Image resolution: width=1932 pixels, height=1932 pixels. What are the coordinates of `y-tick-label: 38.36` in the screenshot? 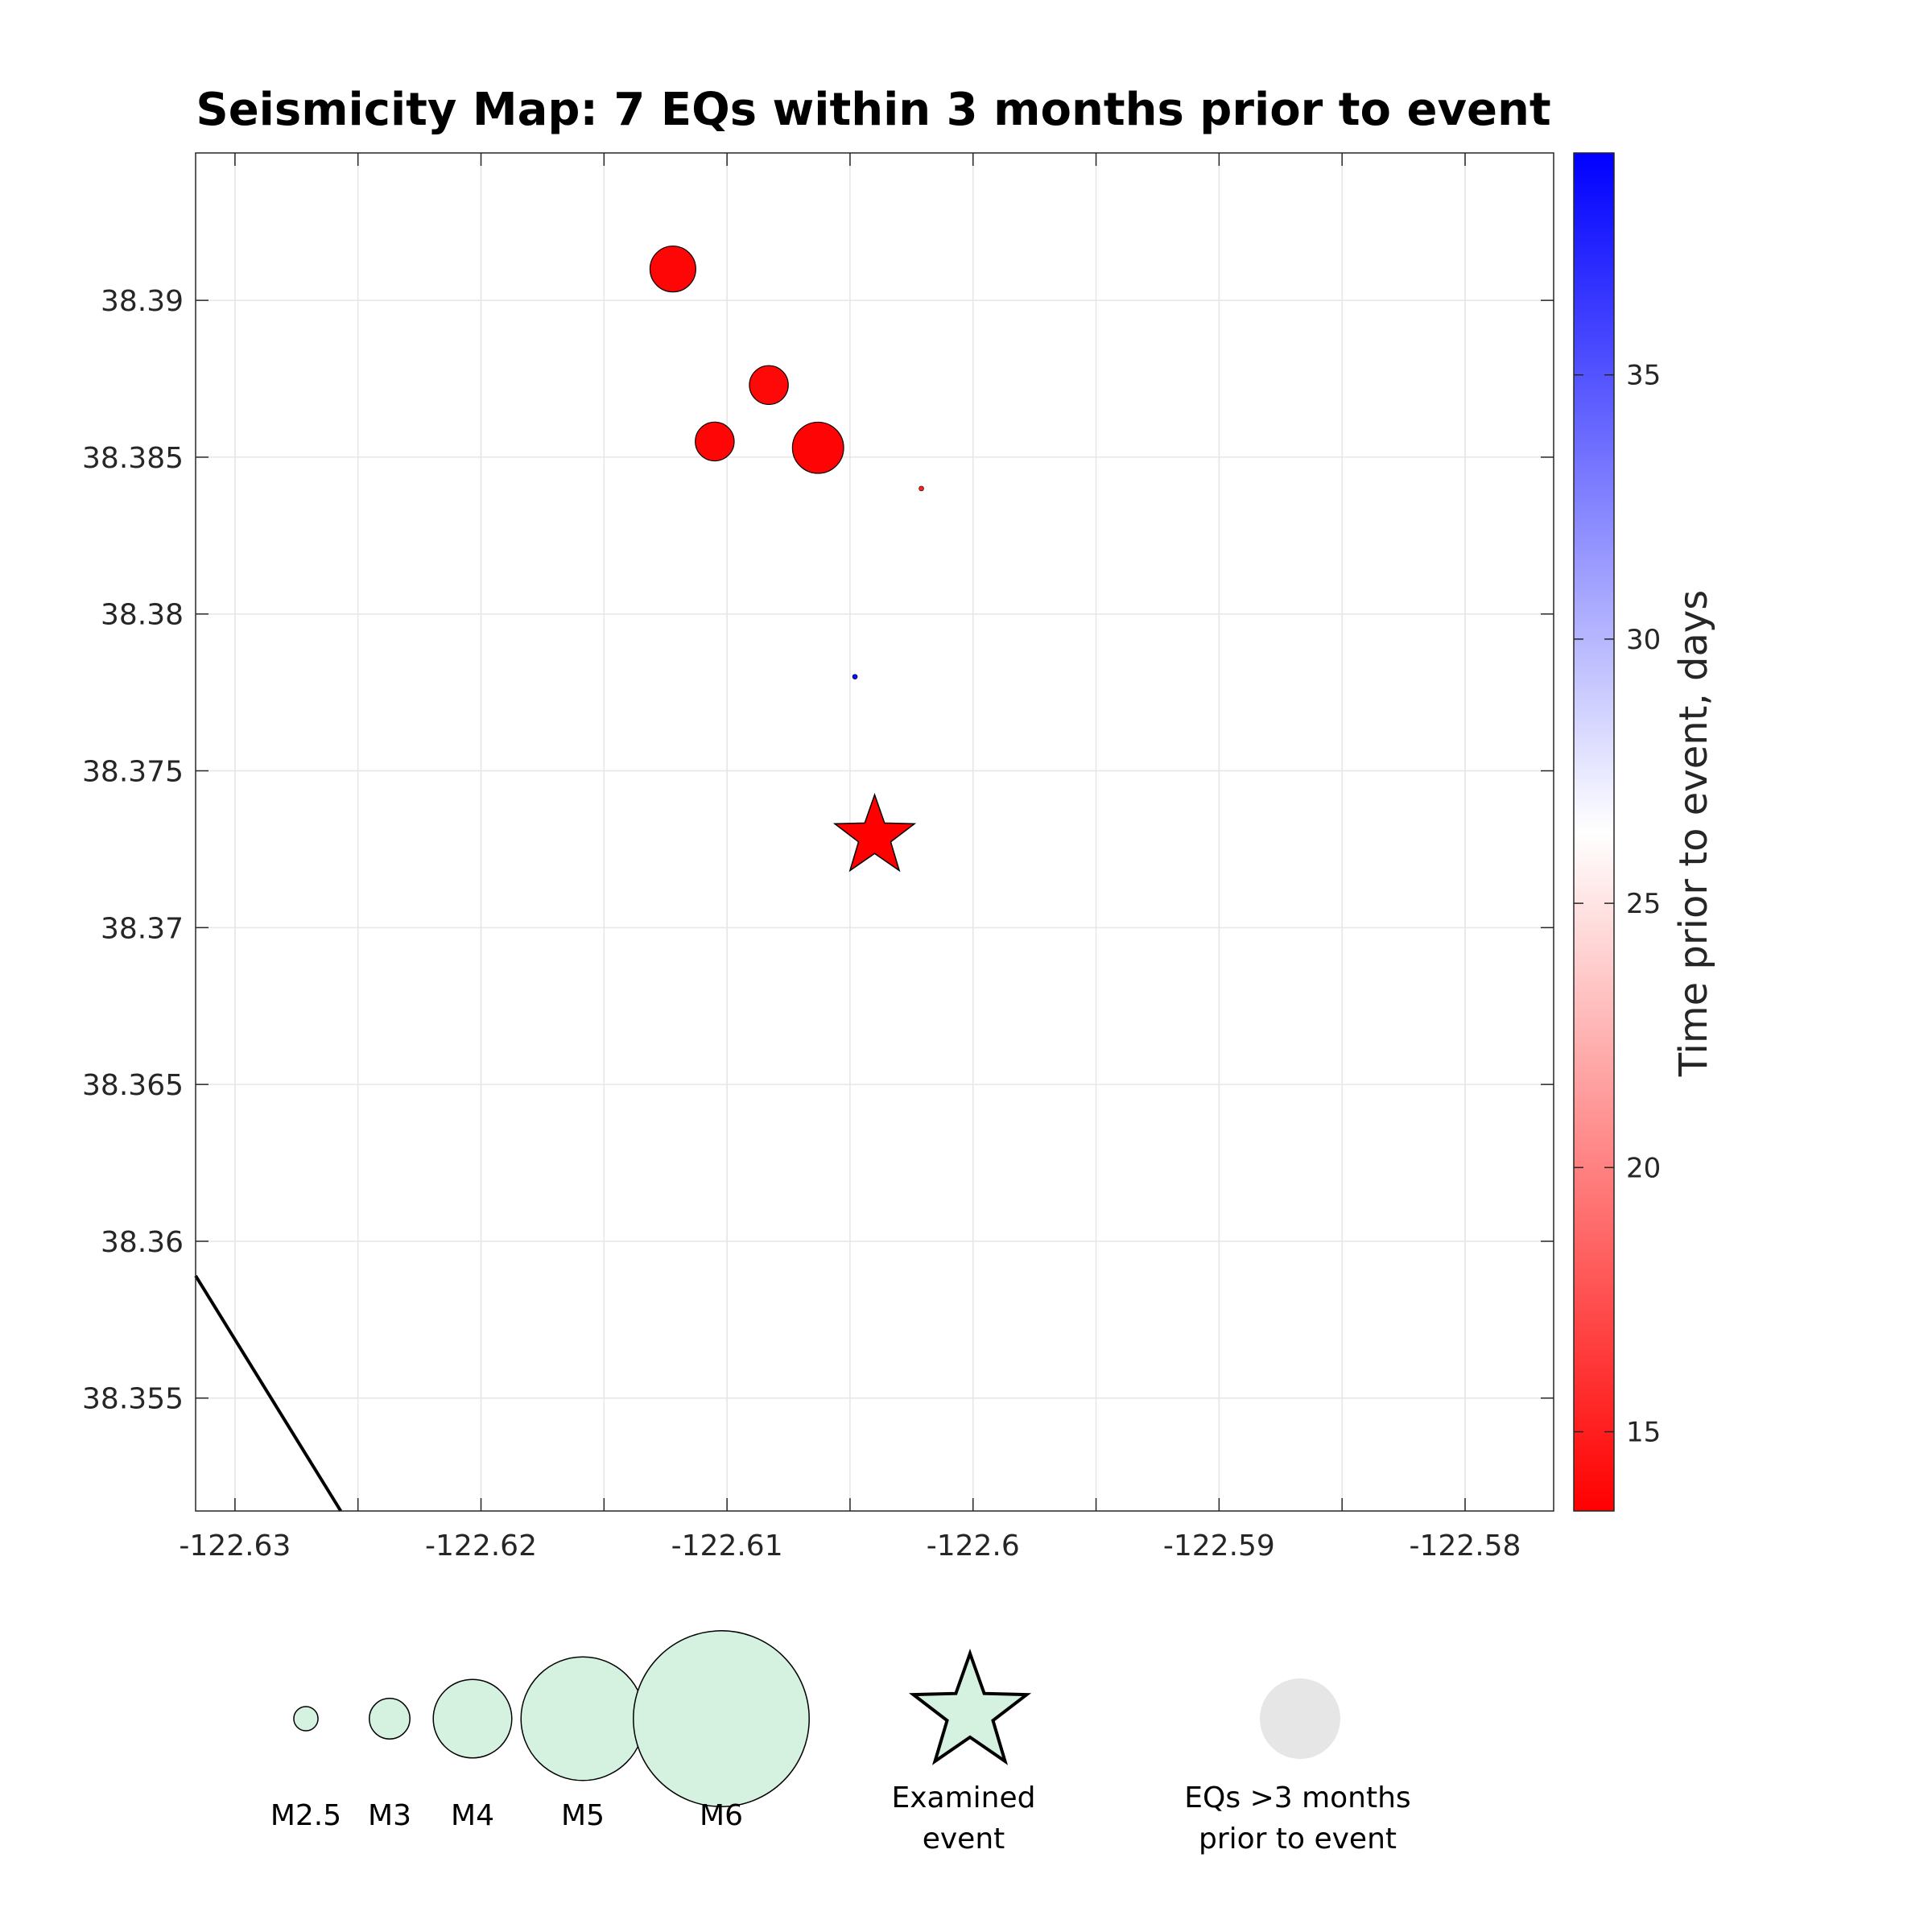 It's located at (142, 1242).